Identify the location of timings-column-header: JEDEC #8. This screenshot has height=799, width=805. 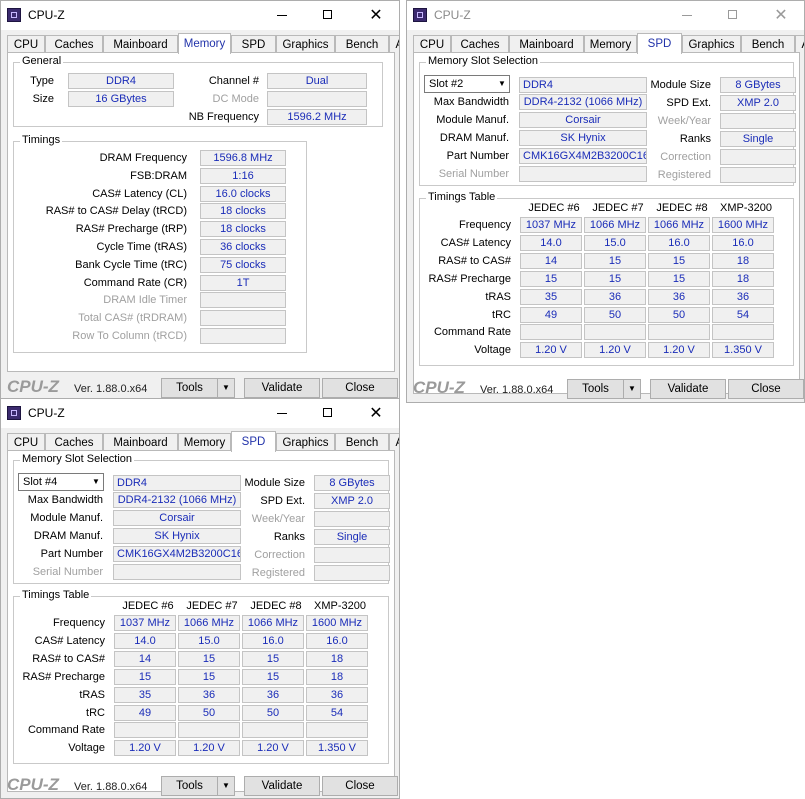
(276, 606).